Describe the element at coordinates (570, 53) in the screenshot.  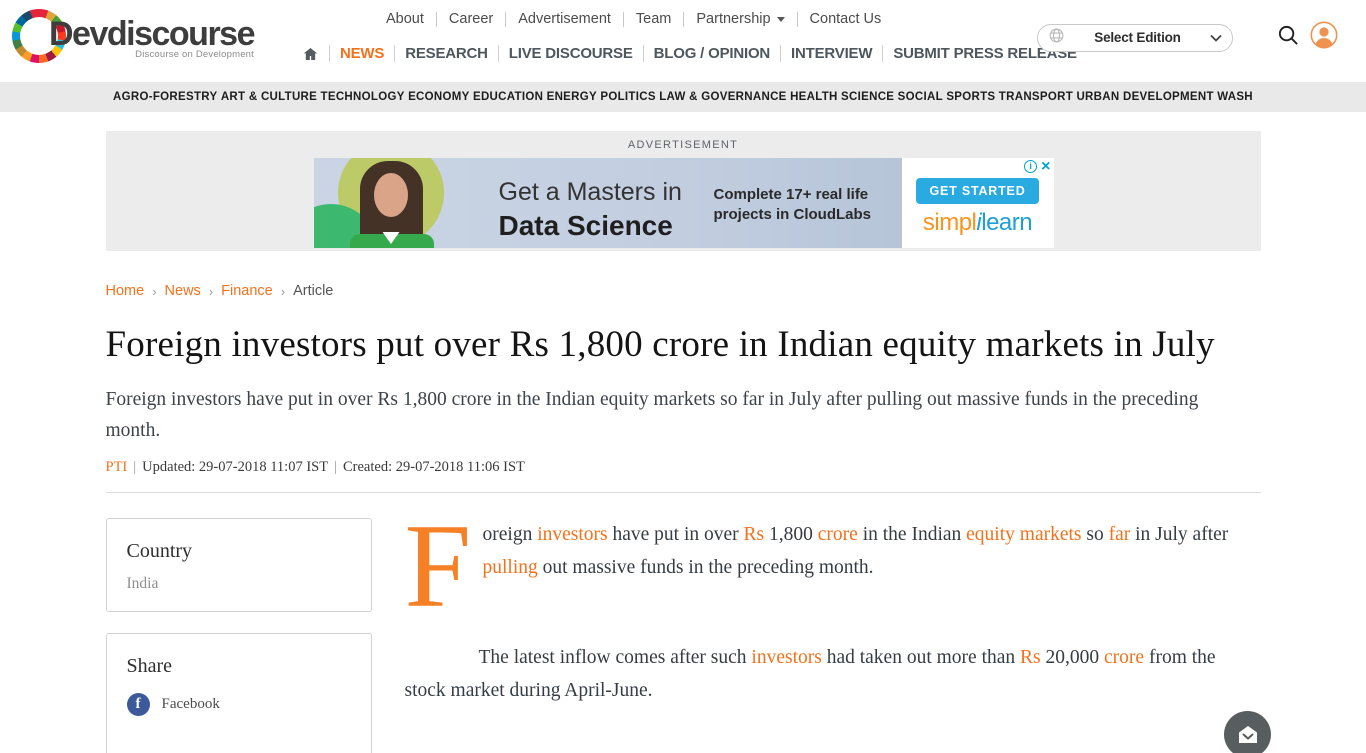
I see `main-nav-live-discourse: LIVE DISCOURSE` at that location.